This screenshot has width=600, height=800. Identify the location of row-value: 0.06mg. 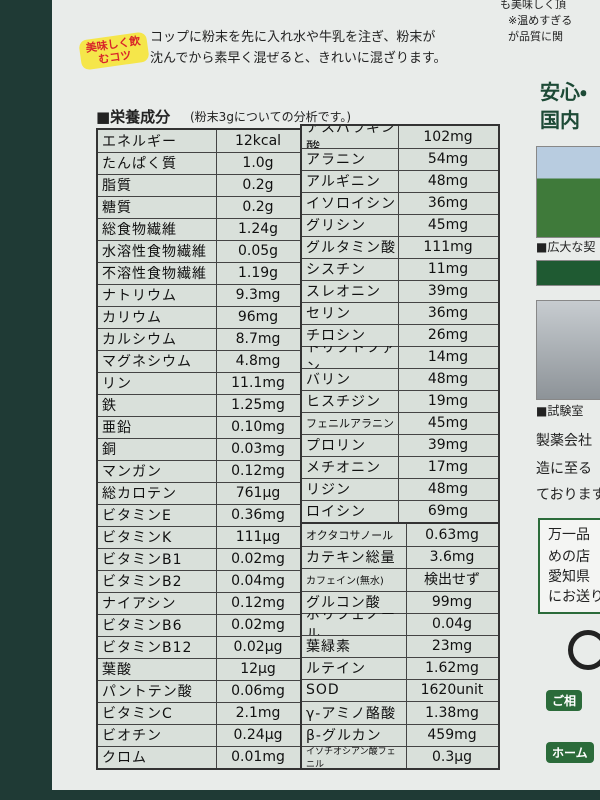
(258, 691).